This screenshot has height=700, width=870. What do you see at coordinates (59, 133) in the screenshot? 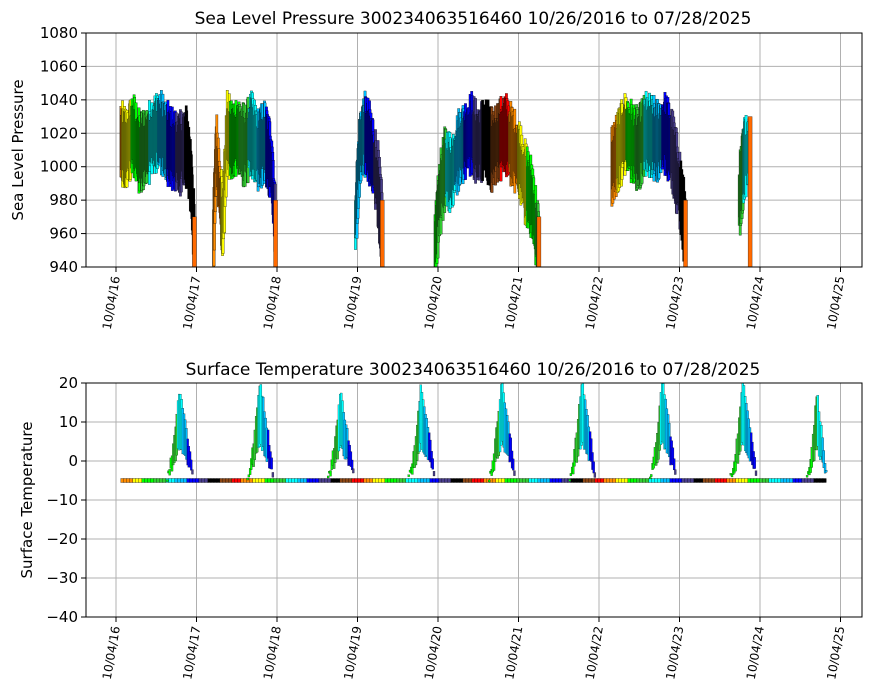
I see `ytick-label: 1020` at bounding box center [59, 133].